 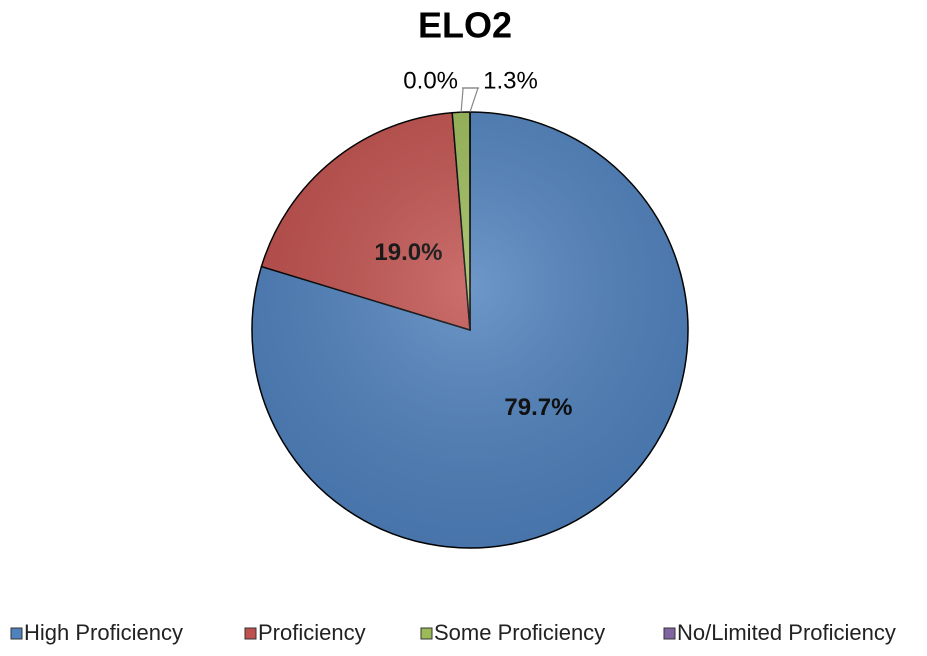 I want to click on legend-label: Some Proficiency, so click(x=519, y=632).